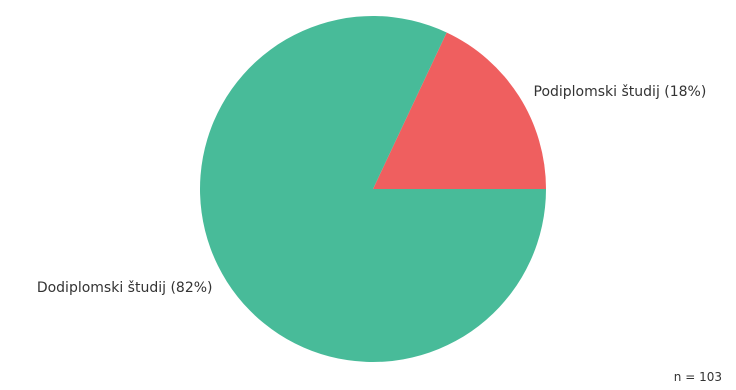  I want to click on sample-size-note: n = 103, so click(697, 377).